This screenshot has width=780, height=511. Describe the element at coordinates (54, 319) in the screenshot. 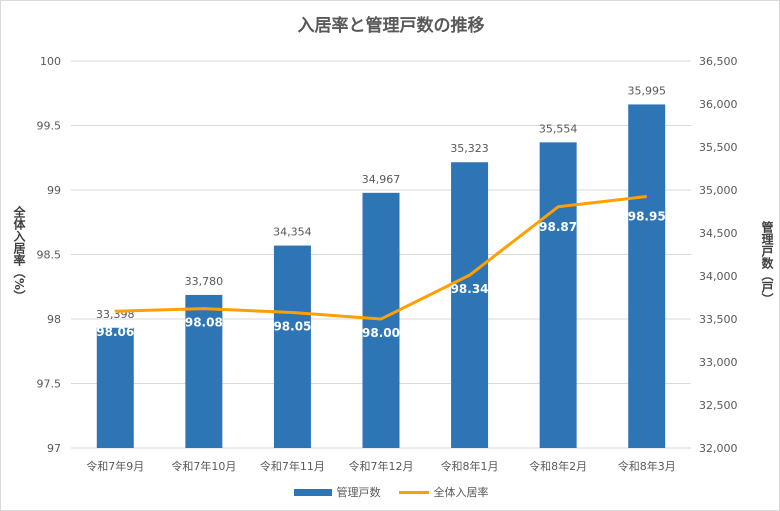

I see `left-tick-label: 98` at that location.